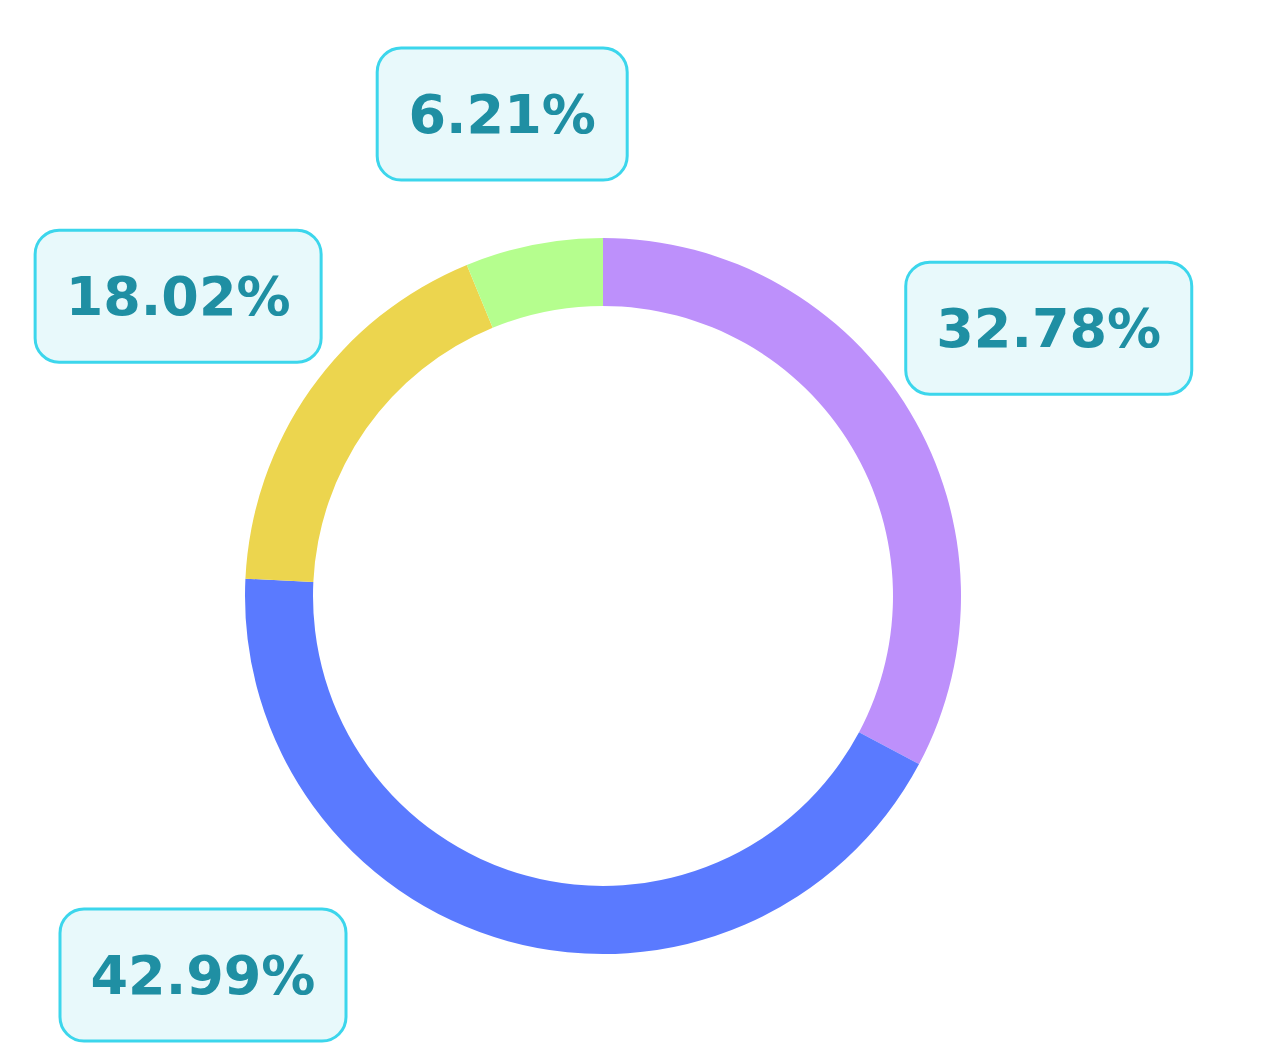  Describe the element at coordinates (534, 283) in the screenshot. I see `donut-slice` at that location.